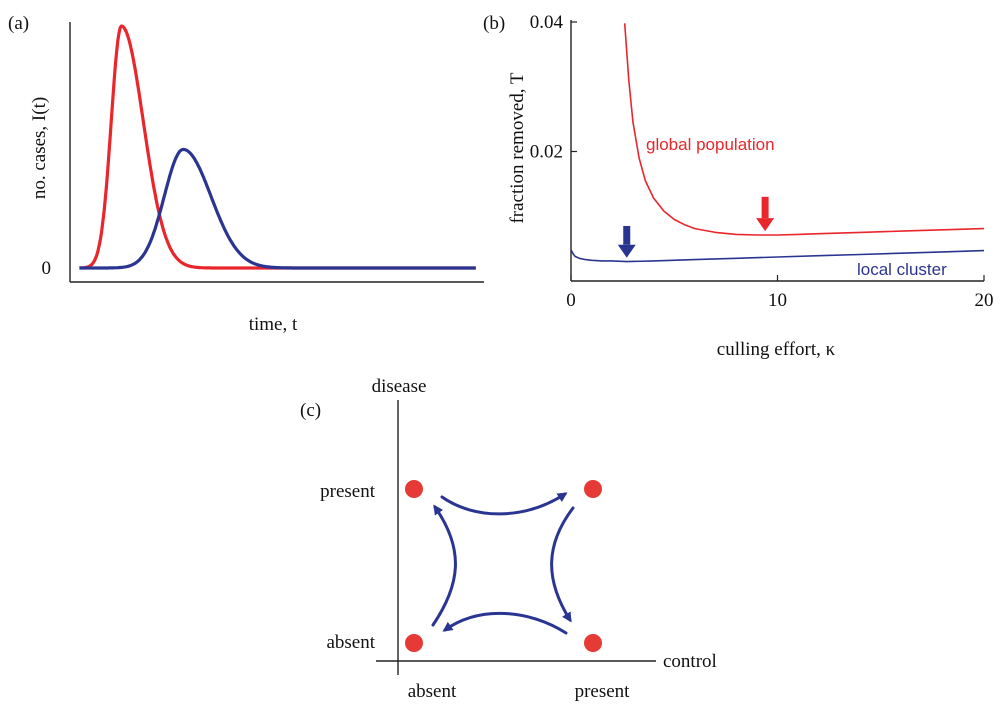 This screenshot has width=1001, height=706. I want to click on transition-arrow-top, so click(504, 504).